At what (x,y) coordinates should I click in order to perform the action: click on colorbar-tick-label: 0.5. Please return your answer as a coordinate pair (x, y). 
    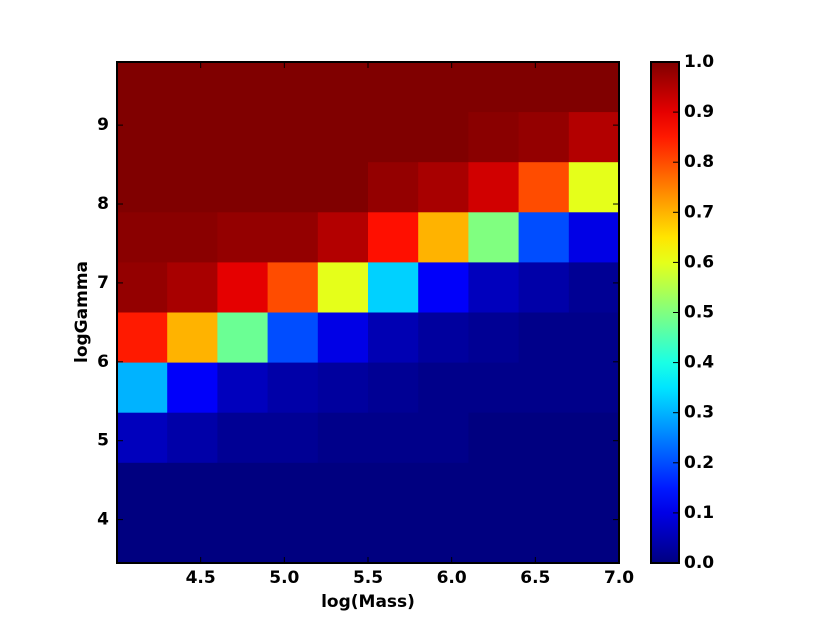
    Looking at the image, I should click on (699, 313).